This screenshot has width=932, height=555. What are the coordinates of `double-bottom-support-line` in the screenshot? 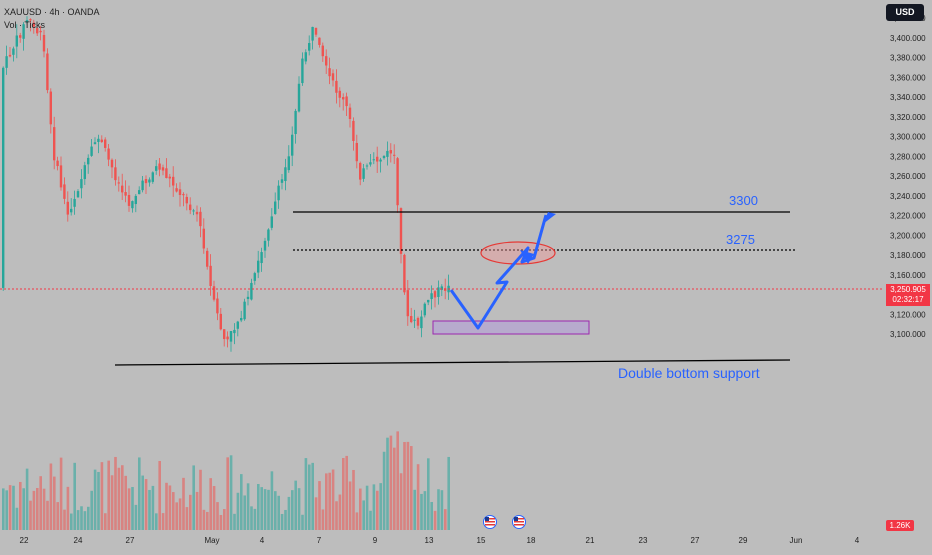 It's located at (452, 362).